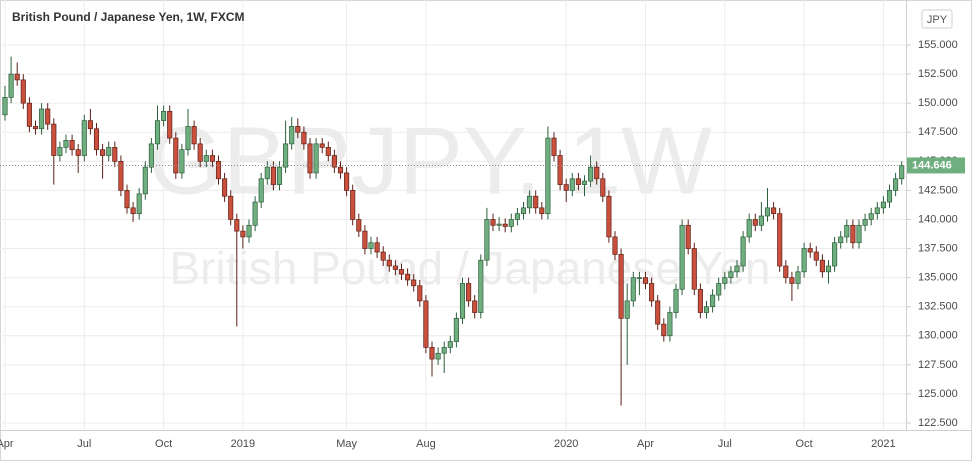 Image resolution: width=972 pixels, height=461 pixels. I want to click on x-tick-label: Jul, so click(725, 444).